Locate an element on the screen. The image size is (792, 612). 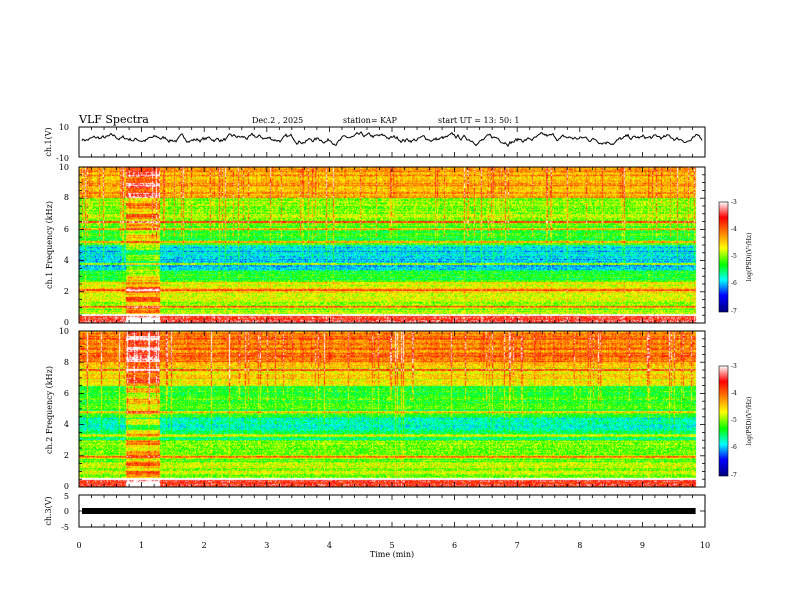
ch1-ytick-top: 10 is located at coordinates (64, 127).